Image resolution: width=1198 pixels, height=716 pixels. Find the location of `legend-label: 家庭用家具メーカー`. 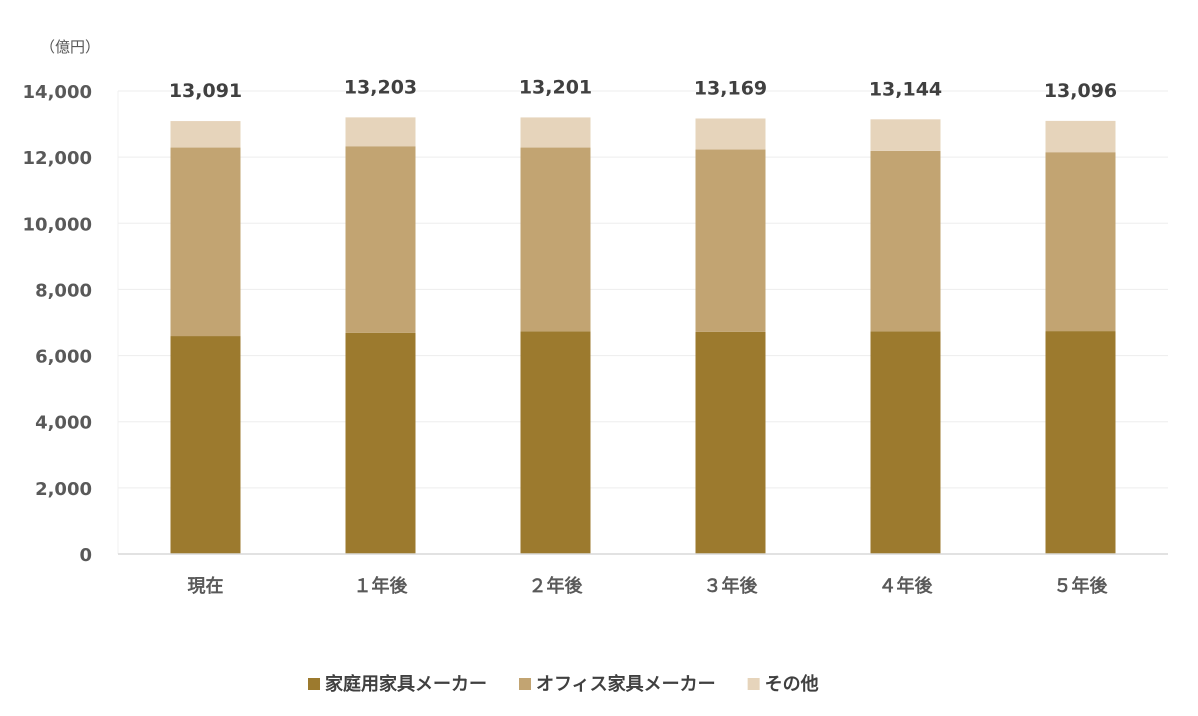

legend-label: 家庭用家具メーカー is located at coordinates (406, 684).